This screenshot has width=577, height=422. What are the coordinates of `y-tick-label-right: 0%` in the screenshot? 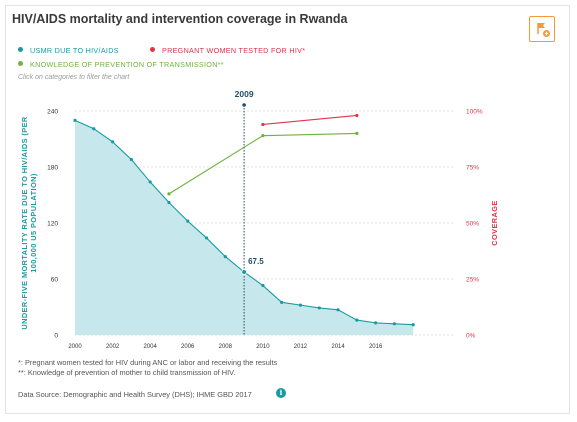 It's located at (471, 336).